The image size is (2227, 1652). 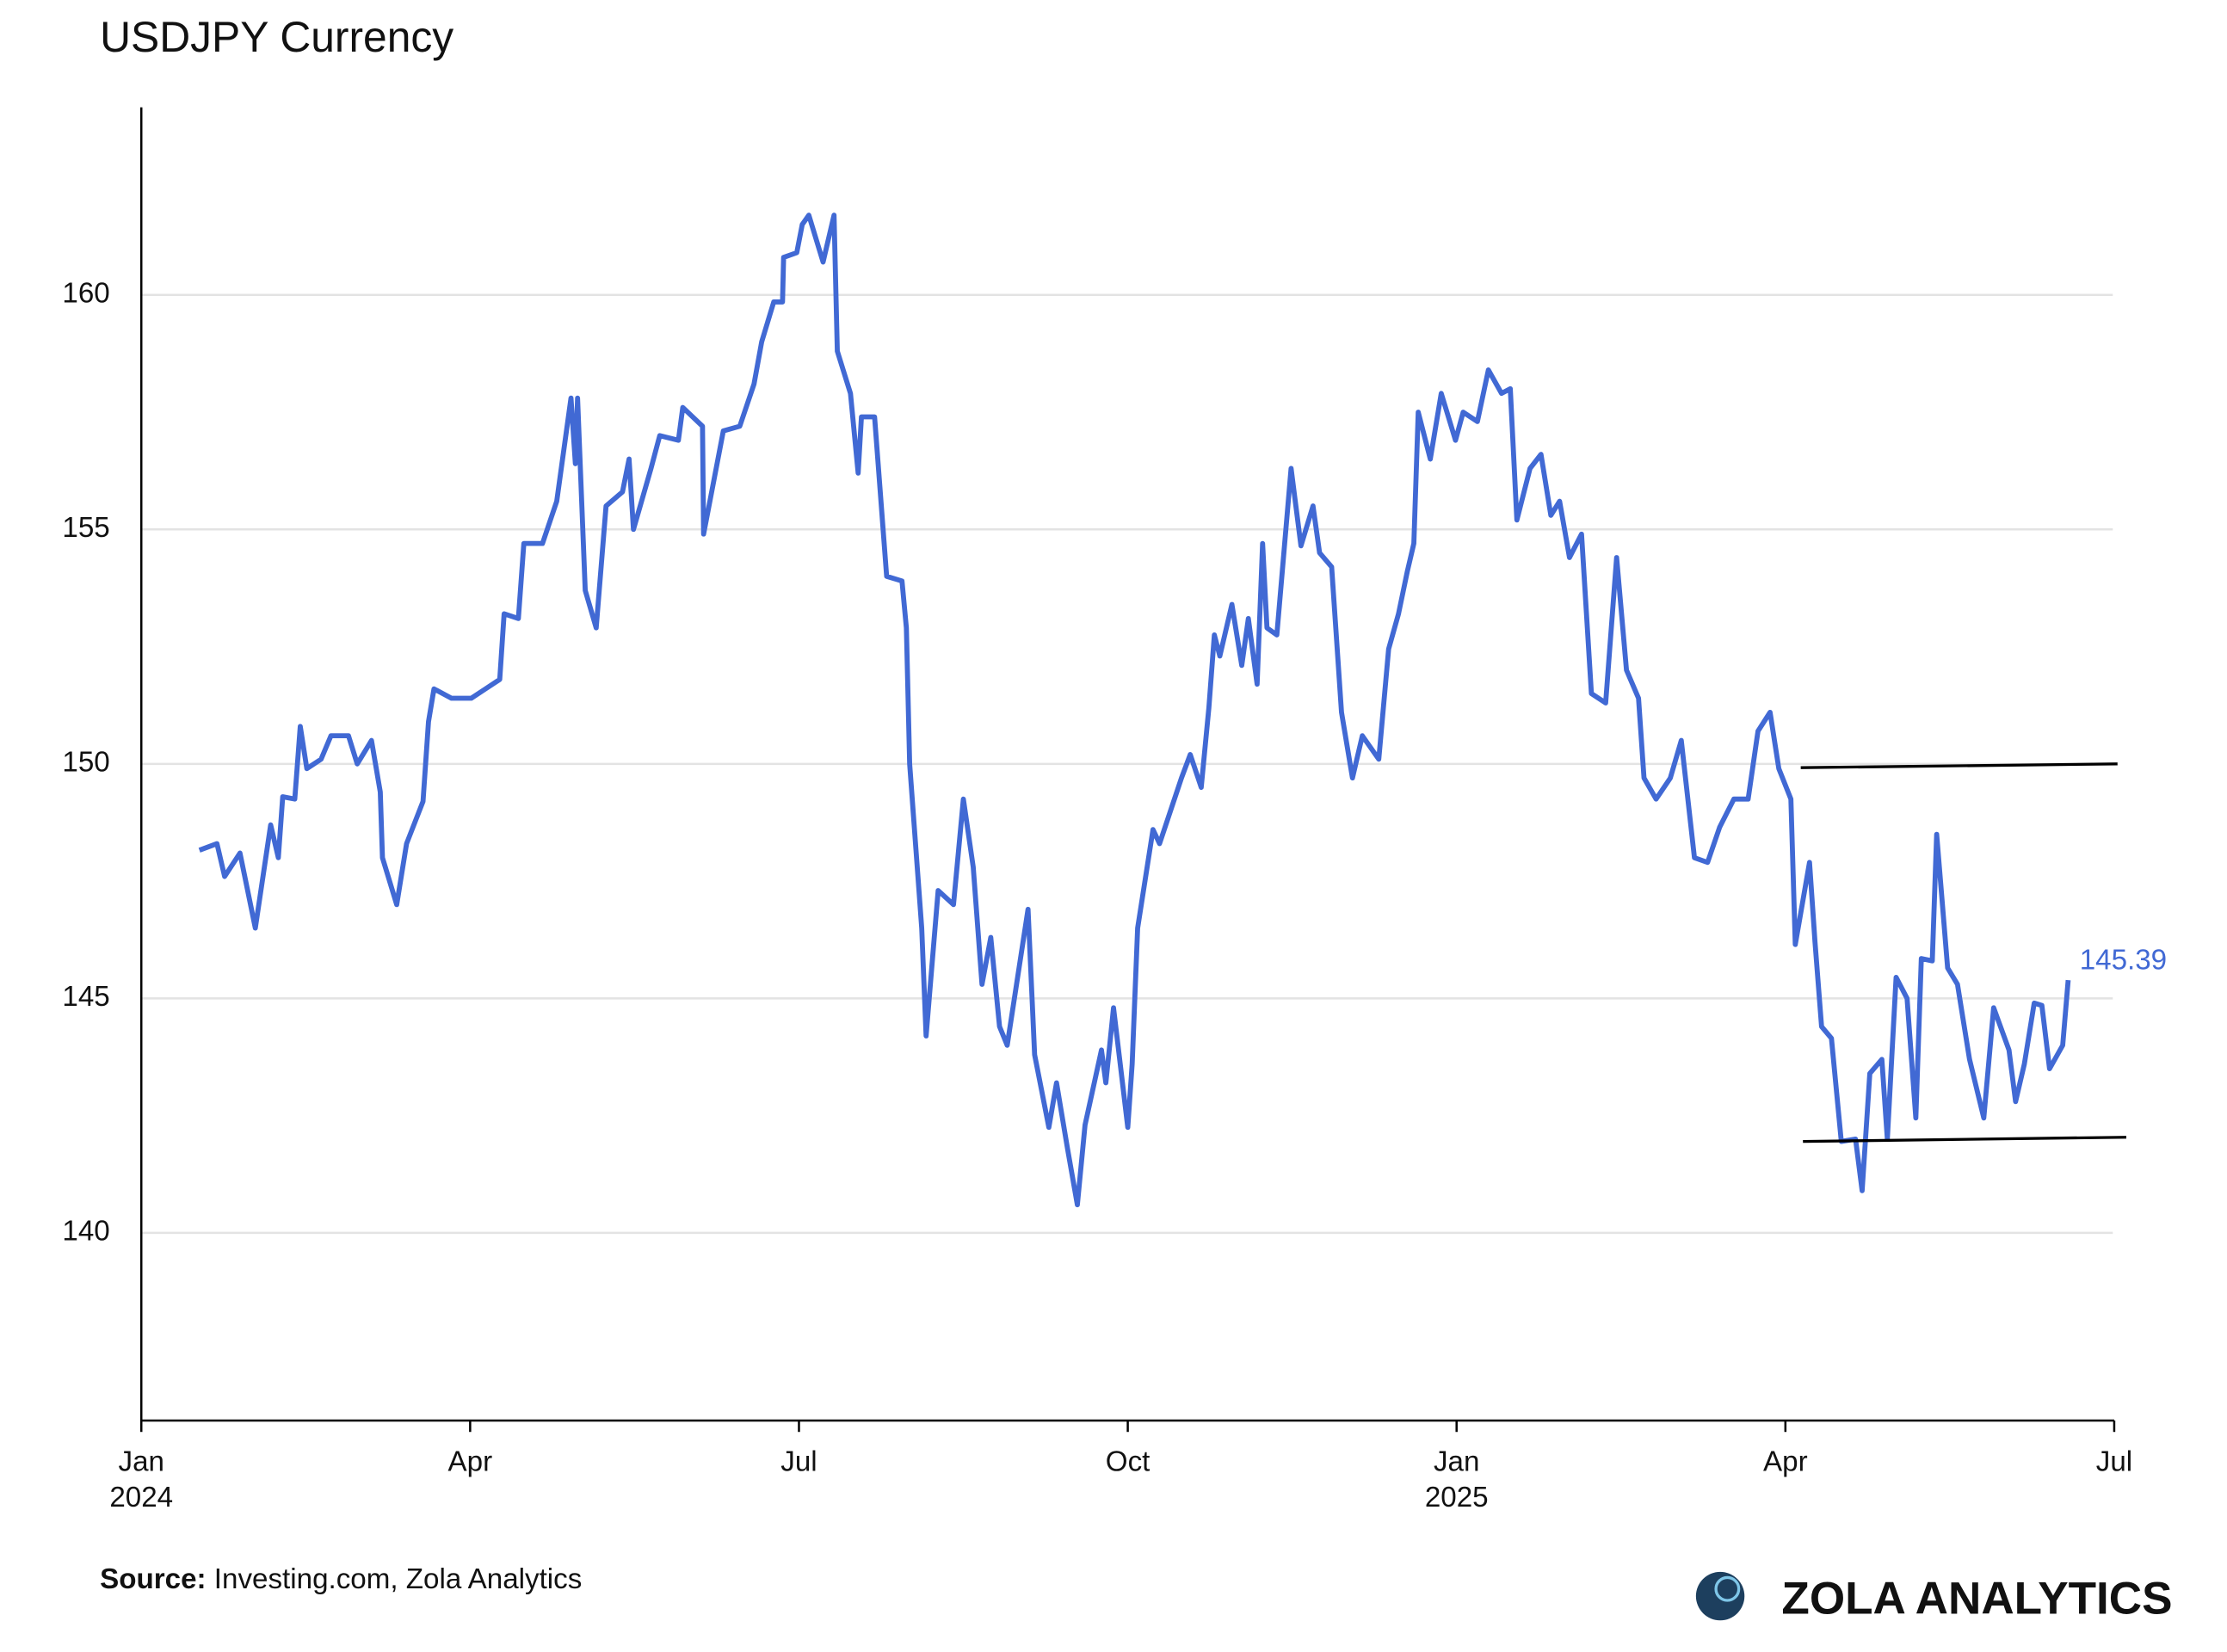 I want to click on last-value-label: 145.39, so click(x=2124, y=960).